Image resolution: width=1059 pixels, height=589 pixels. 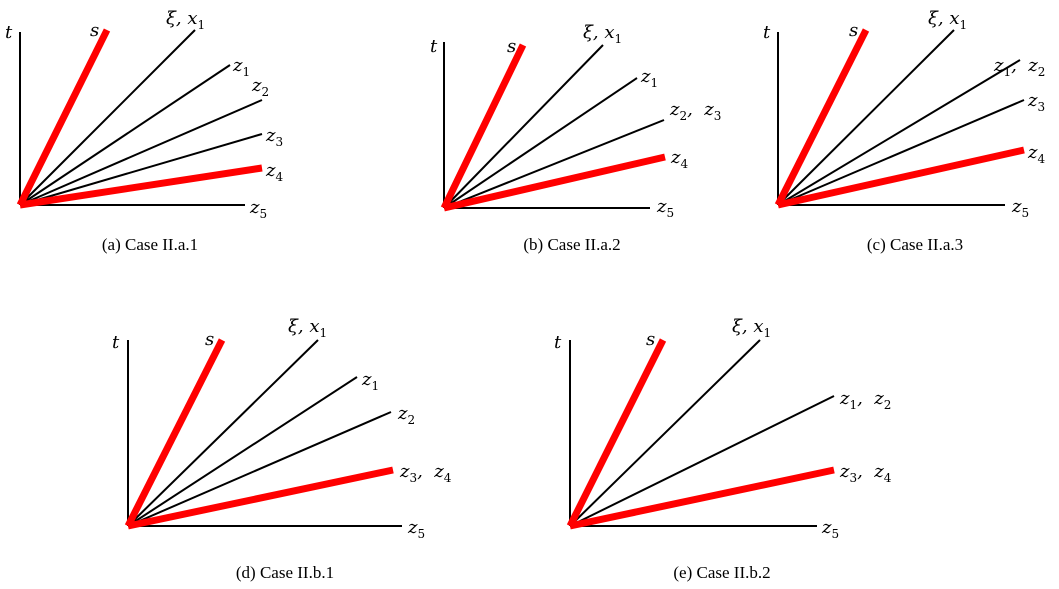 What do you see at coordinates (256, 85) in the screenshot?
I see `panel-a-ray-3-label-main: z` at bounding box center [256, 85].